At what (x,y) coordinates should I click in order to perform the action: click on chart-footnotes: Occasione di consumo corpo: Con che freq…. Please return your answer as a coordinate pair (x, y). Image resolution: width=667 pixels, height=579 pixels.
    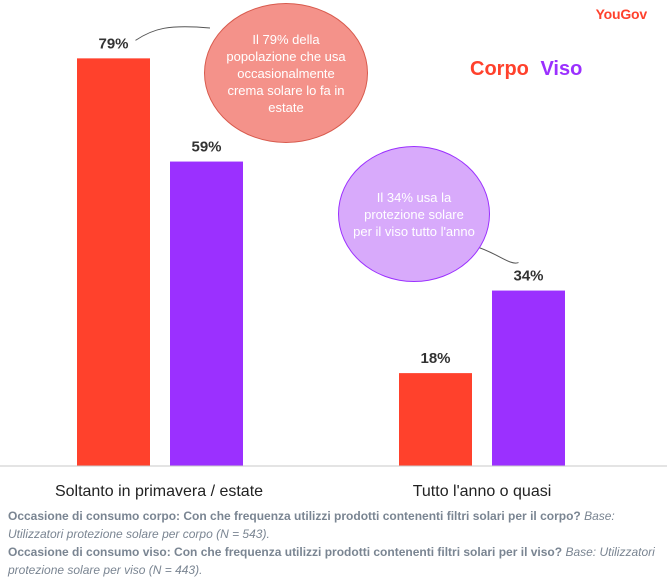
    Looking at the image, I should click on (333, 543).